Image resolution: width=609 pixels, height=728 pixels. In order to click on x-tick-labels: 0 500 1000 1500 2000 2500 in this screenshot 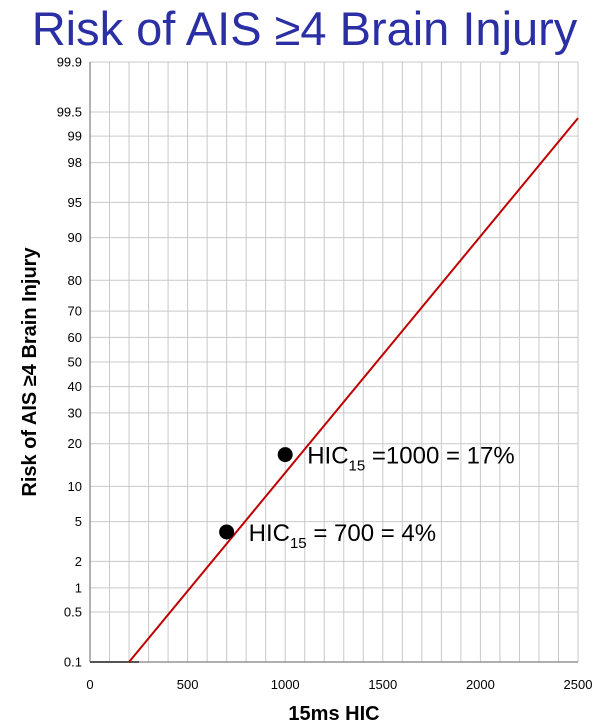, I will do `click(339, 684)`.